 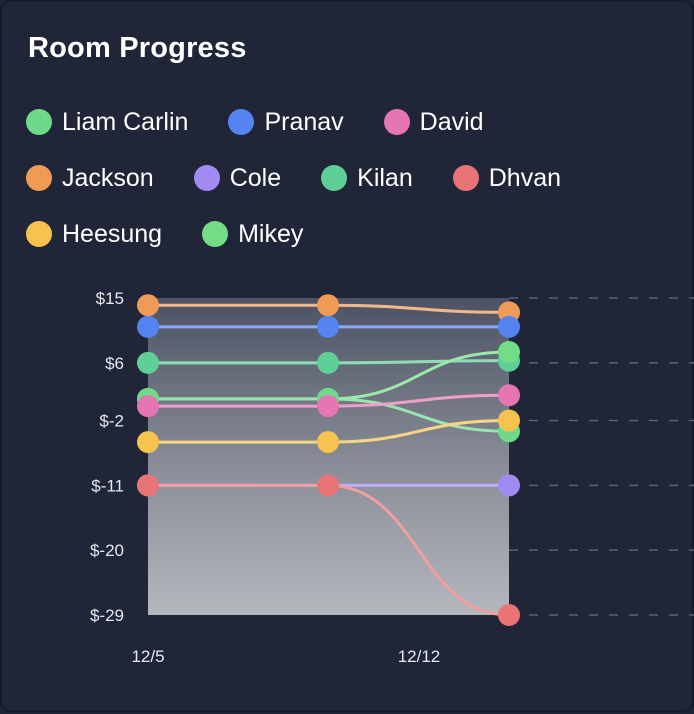 I want to click on legend-item: Pranav, so click(x=286, y=122).